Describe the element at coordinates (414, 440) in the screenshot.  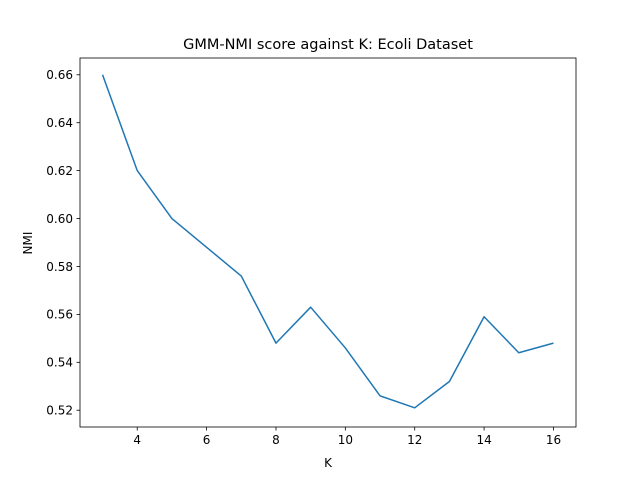
I see `x-tick-label: 12` at that location.